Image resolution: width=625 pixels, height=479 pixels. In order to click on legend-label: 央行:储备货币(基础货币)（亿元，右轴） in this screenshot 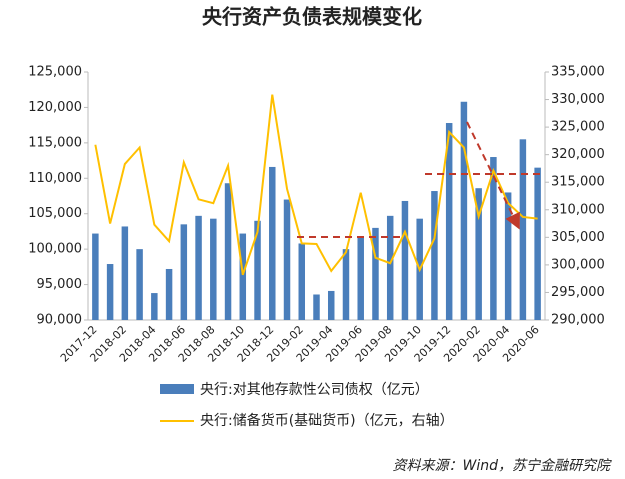, I will do `click(327, 420)`.